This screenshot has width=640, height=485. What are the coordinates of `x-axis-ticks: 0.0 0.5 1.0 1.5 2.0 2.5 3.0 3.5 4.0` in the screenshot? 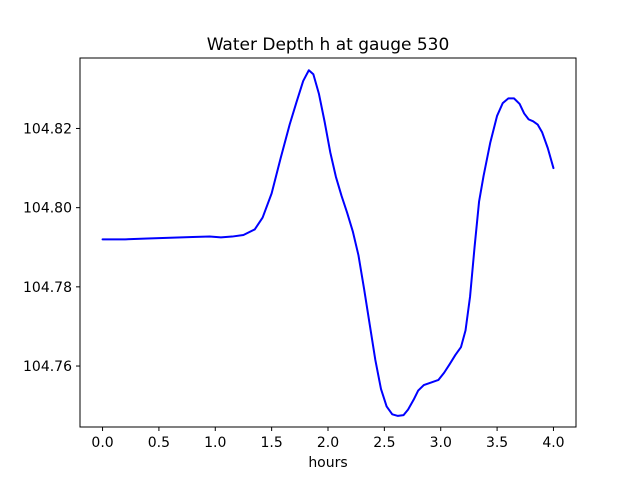 It's located at (328, 439).